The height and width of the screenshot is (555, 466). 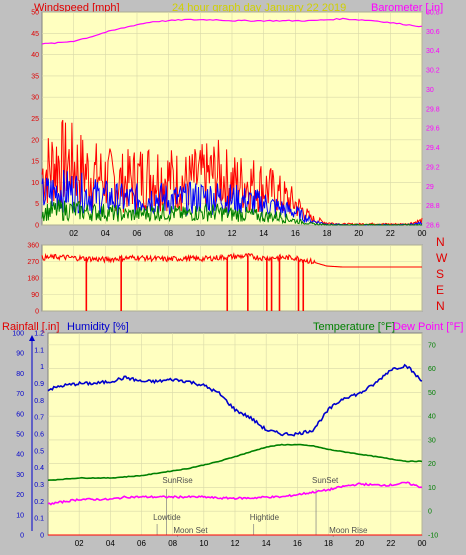 What do you see at coordinates (35, 55) in the screenshot?
I see `windspeed-tick-8: 40` at bounding box center [35, 55].